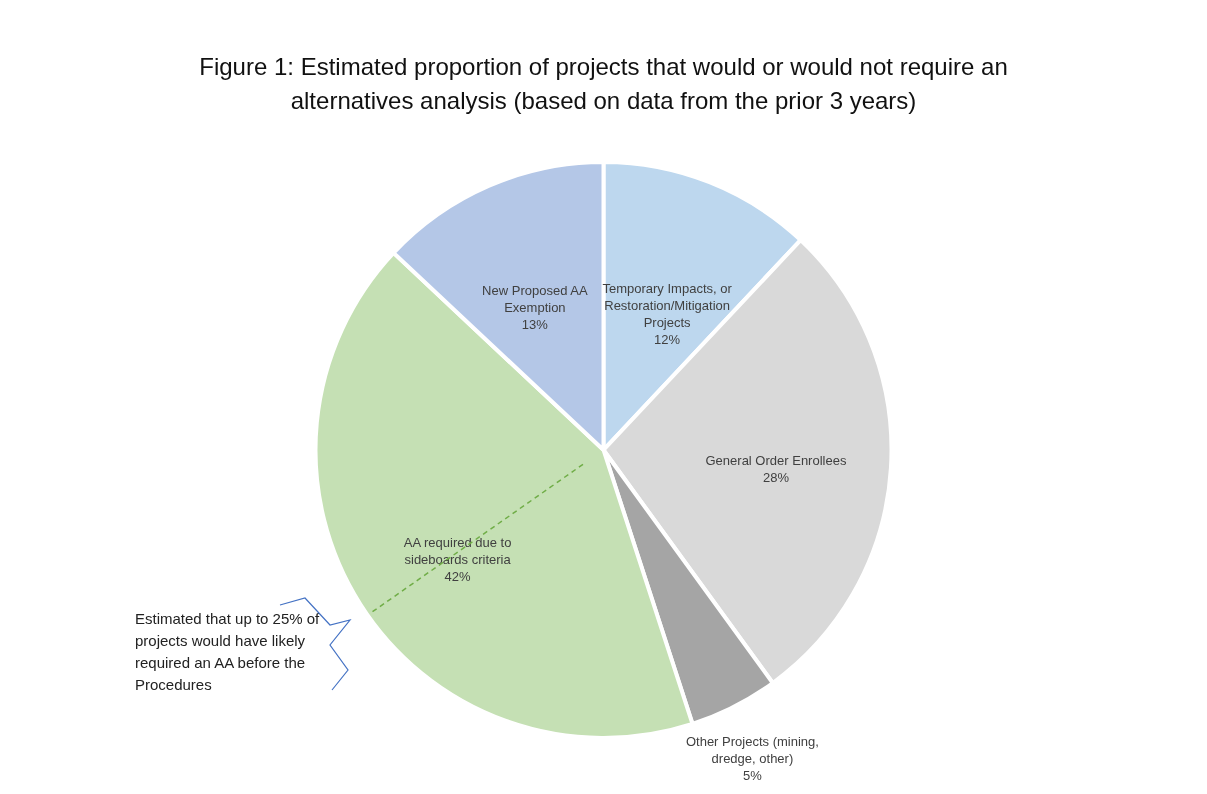 This screenshot has height=794, width=1207. I want to click on data-label: 28%, so click(776, 477).